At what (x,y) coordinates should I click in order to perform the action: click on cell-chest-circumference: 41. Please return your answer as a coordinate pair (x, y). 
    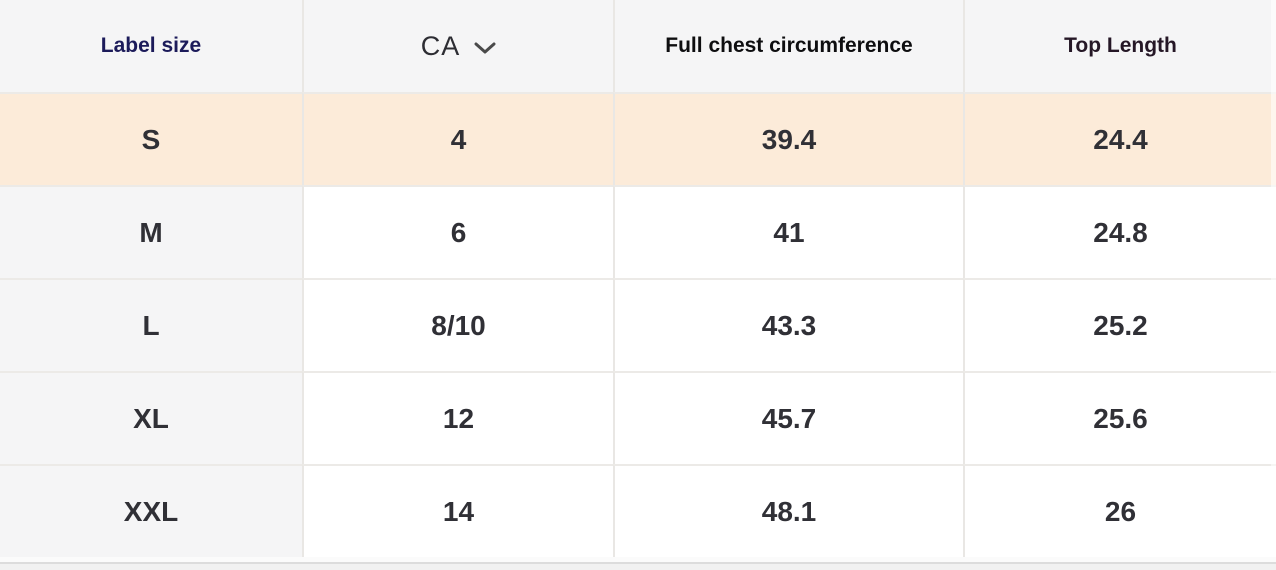
    Looking at the image, I should click on (788, 231).